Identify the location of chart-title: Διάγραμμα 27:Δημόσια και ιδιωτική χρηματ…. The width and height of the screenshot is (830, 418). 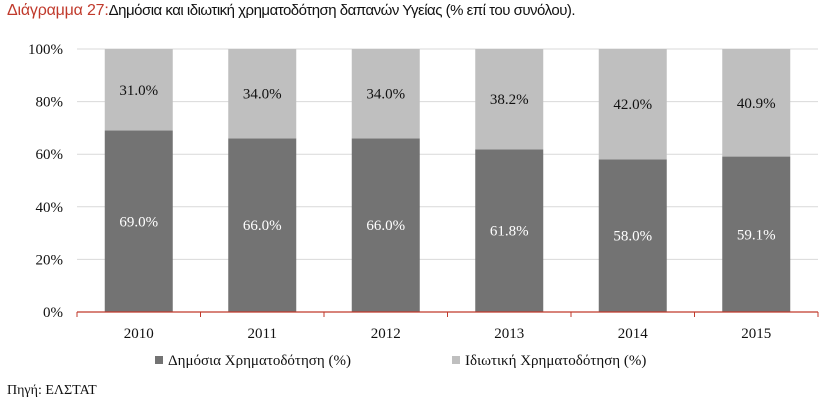
(291, 11).